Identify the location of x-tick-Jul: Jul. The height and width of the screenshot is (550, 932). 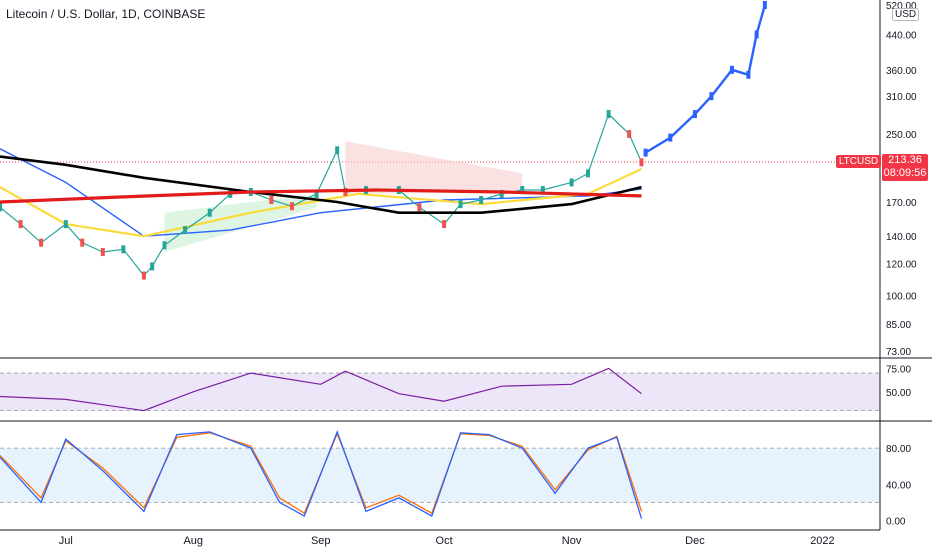
(66, 541).